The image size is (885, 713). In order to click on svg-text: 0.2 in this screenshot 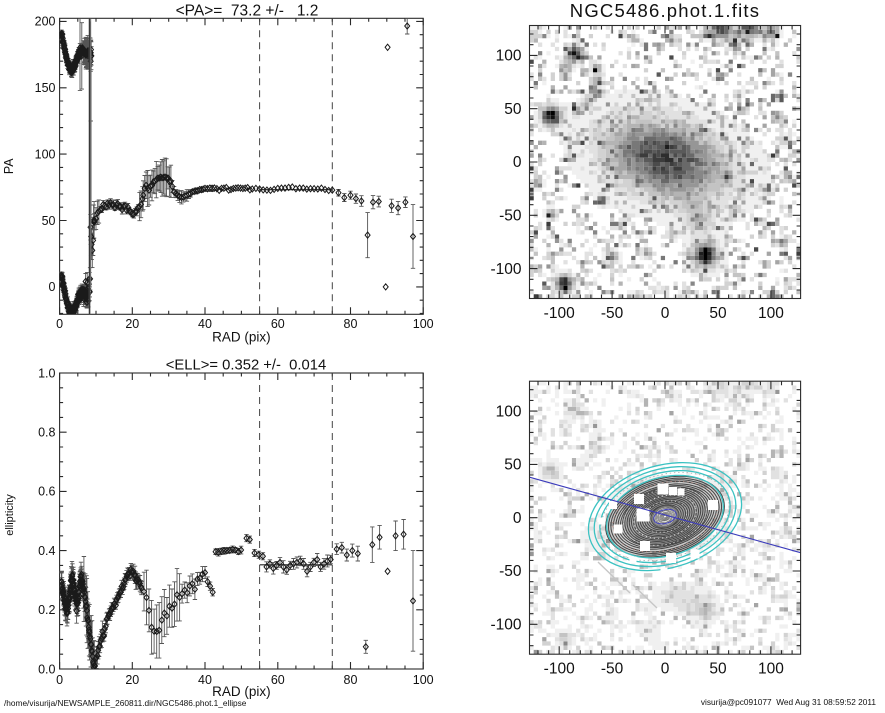, I will do `click(46, 610)`.